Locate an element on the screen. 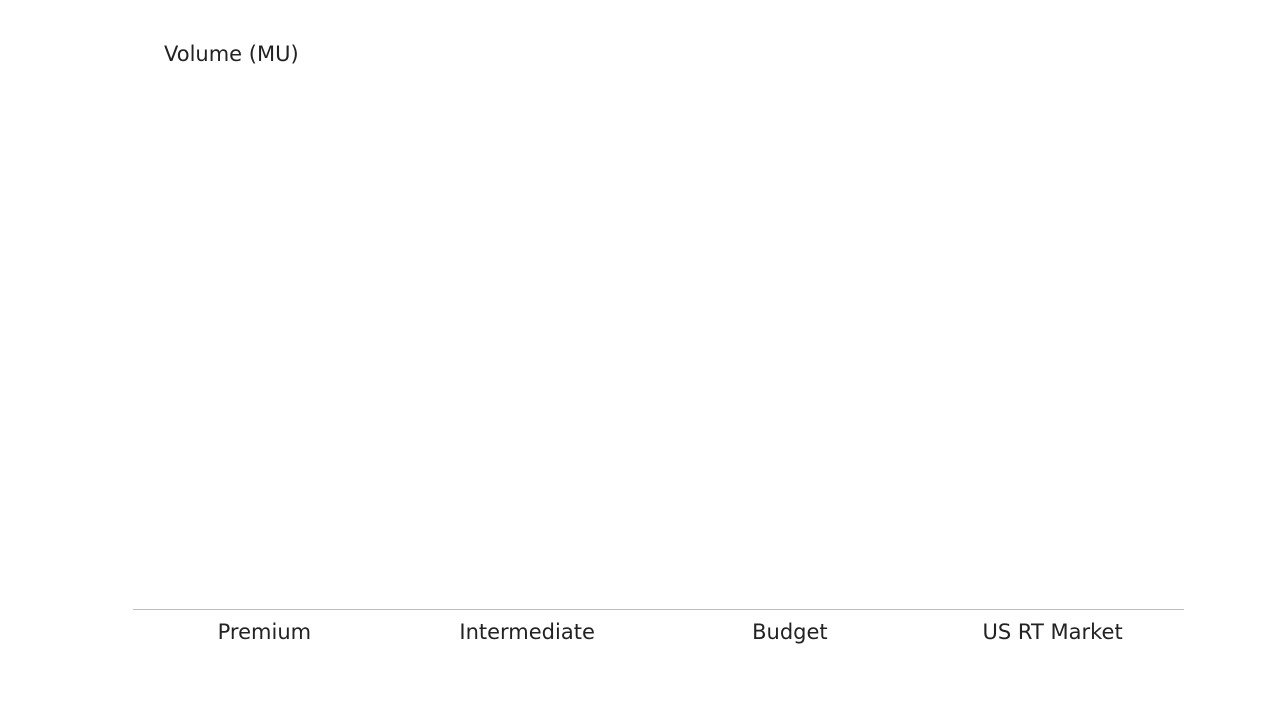  y-axis-label: Volume (MU) is located at coordinates (231, 54).